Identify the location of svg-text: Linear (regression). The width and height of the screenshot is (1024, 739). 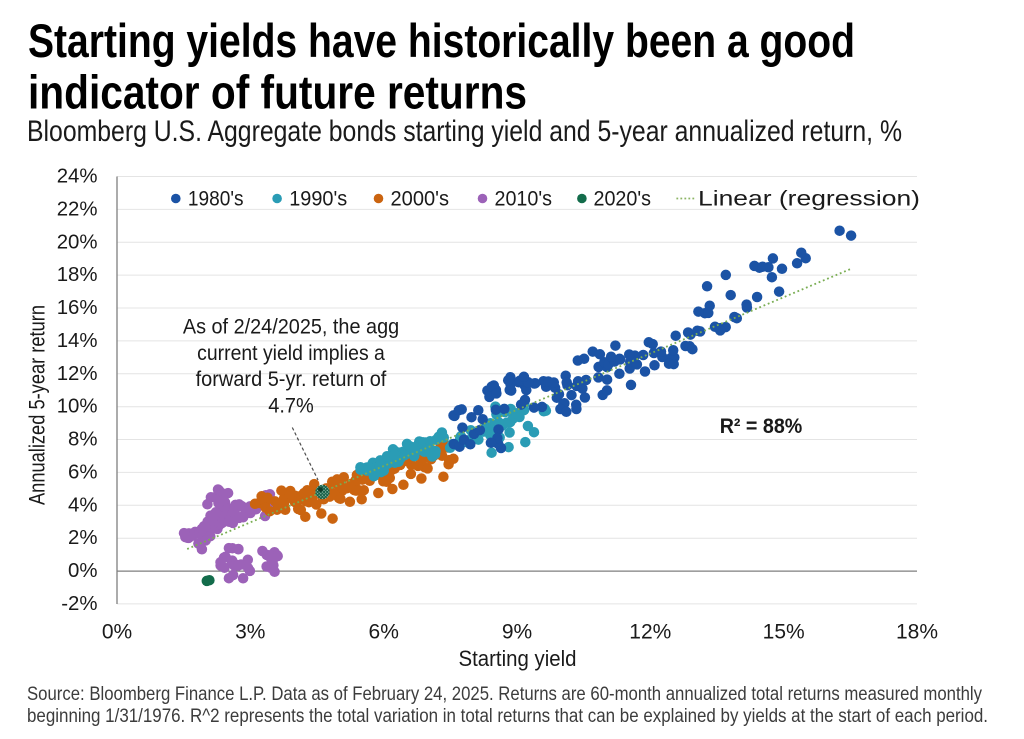
(809, 198).